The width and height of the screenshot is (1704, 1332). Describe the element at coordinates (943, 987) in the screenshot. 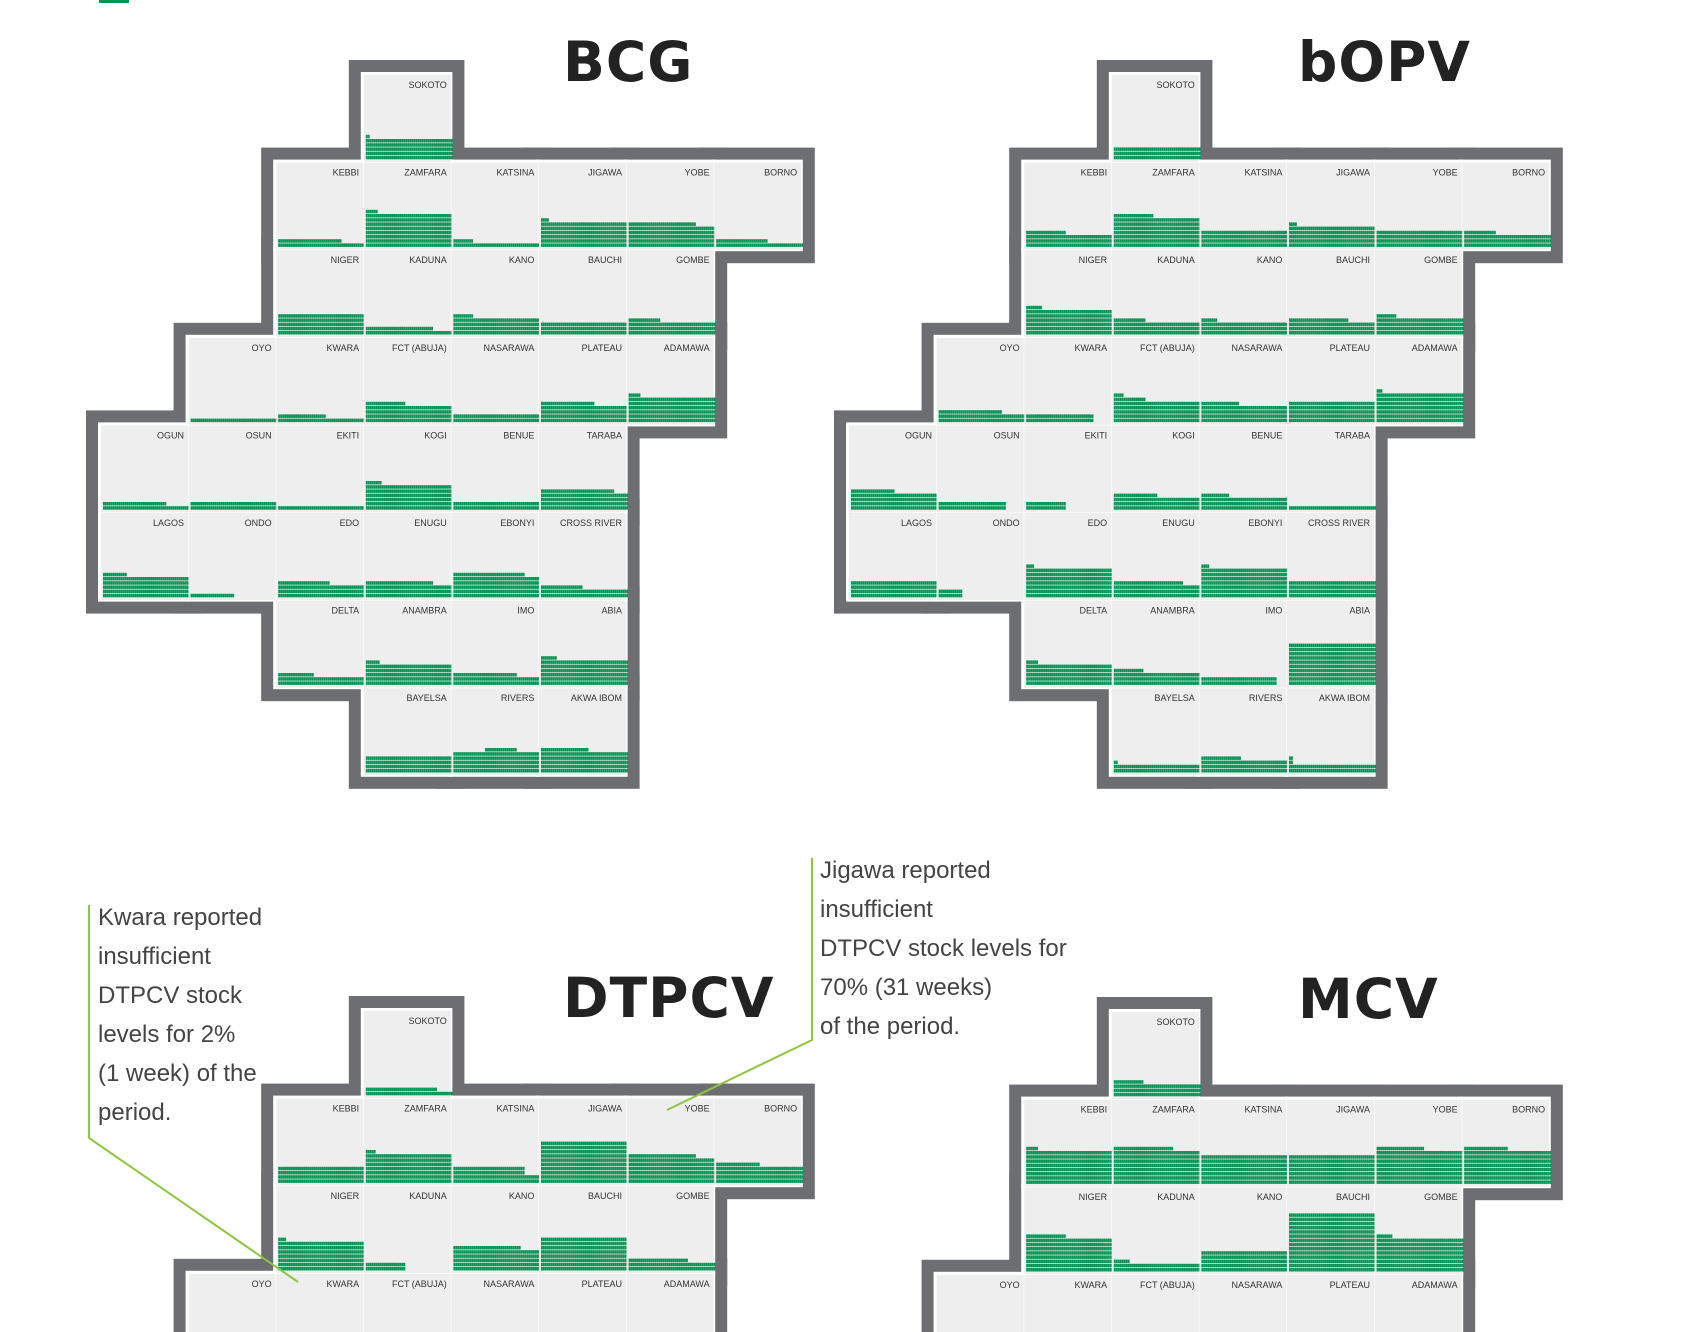

I see `annotation-line: 70% (31 weeks)` at that location.